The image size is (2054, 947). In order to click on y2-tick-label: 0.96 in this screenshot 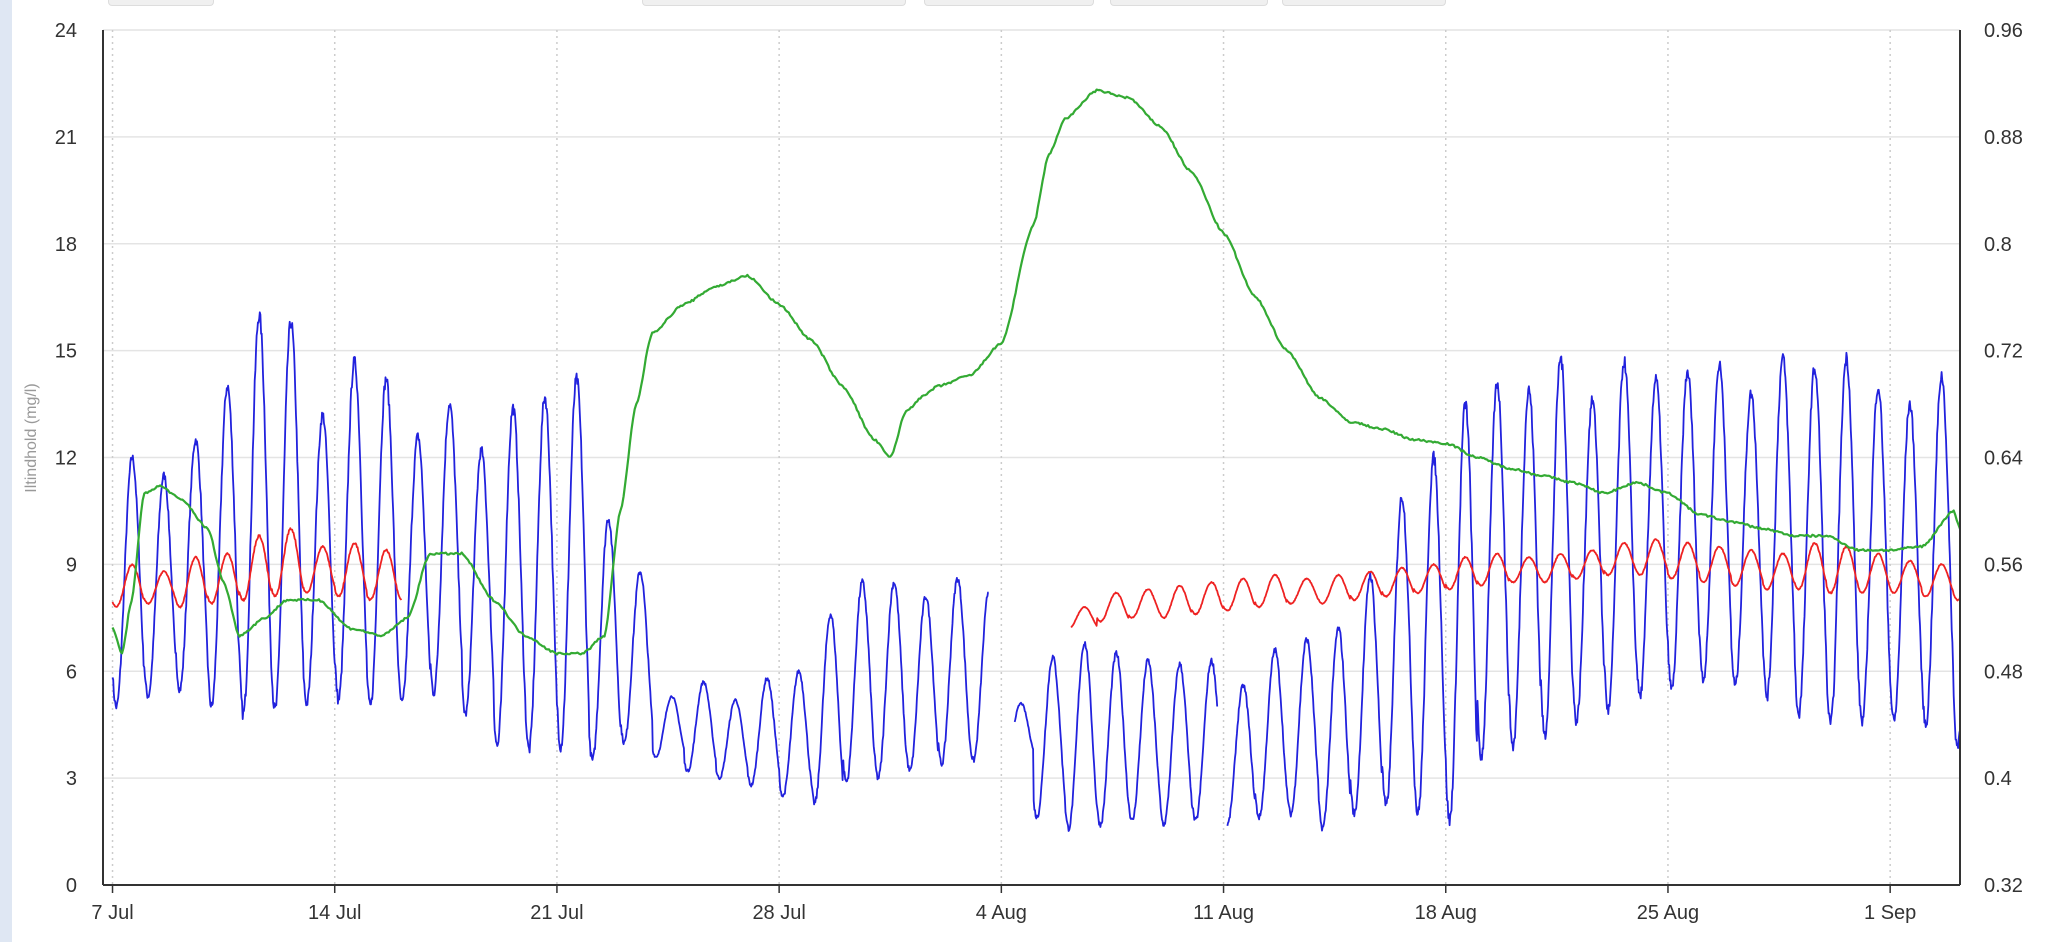, I will do `click(2003, 31)`.